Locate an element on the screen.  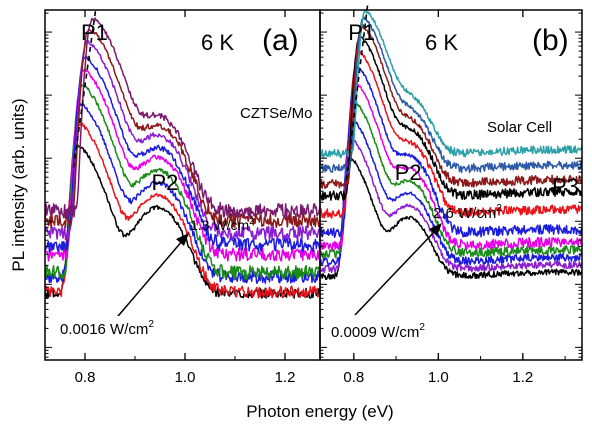
panel-a-peak-p1: P1 is located at coordinates (94, 32).